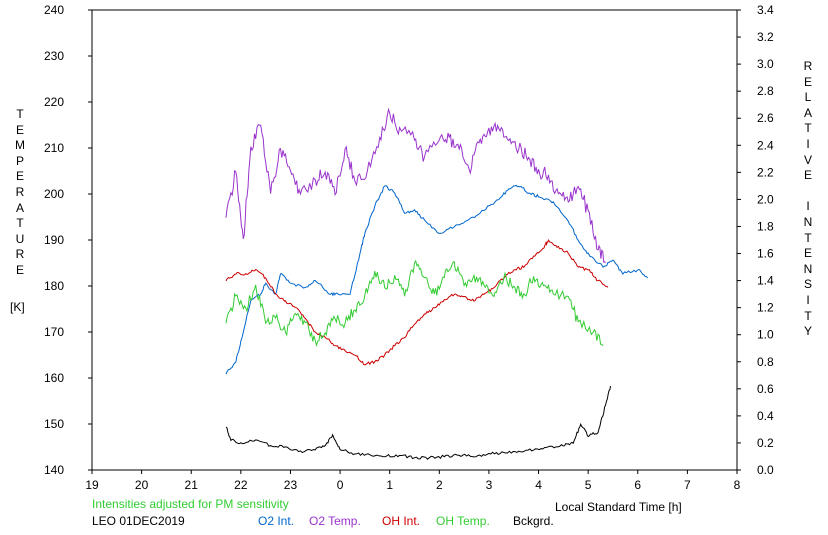 Image resolution: width=828 pixels, height=535 pixels. Describe the element at coordinates (291, 485) in the screenshot. I see `x-tick-label: 23` at that location.